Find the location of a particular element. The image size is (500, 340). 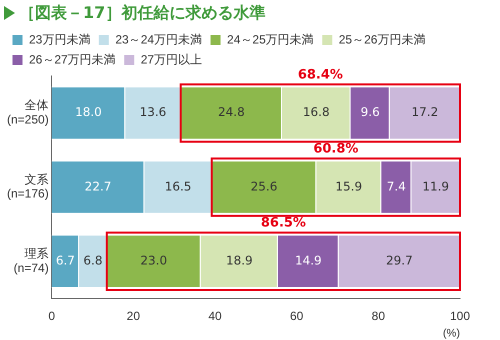

data-label: 18.9 is located at coordinates (239, 260).